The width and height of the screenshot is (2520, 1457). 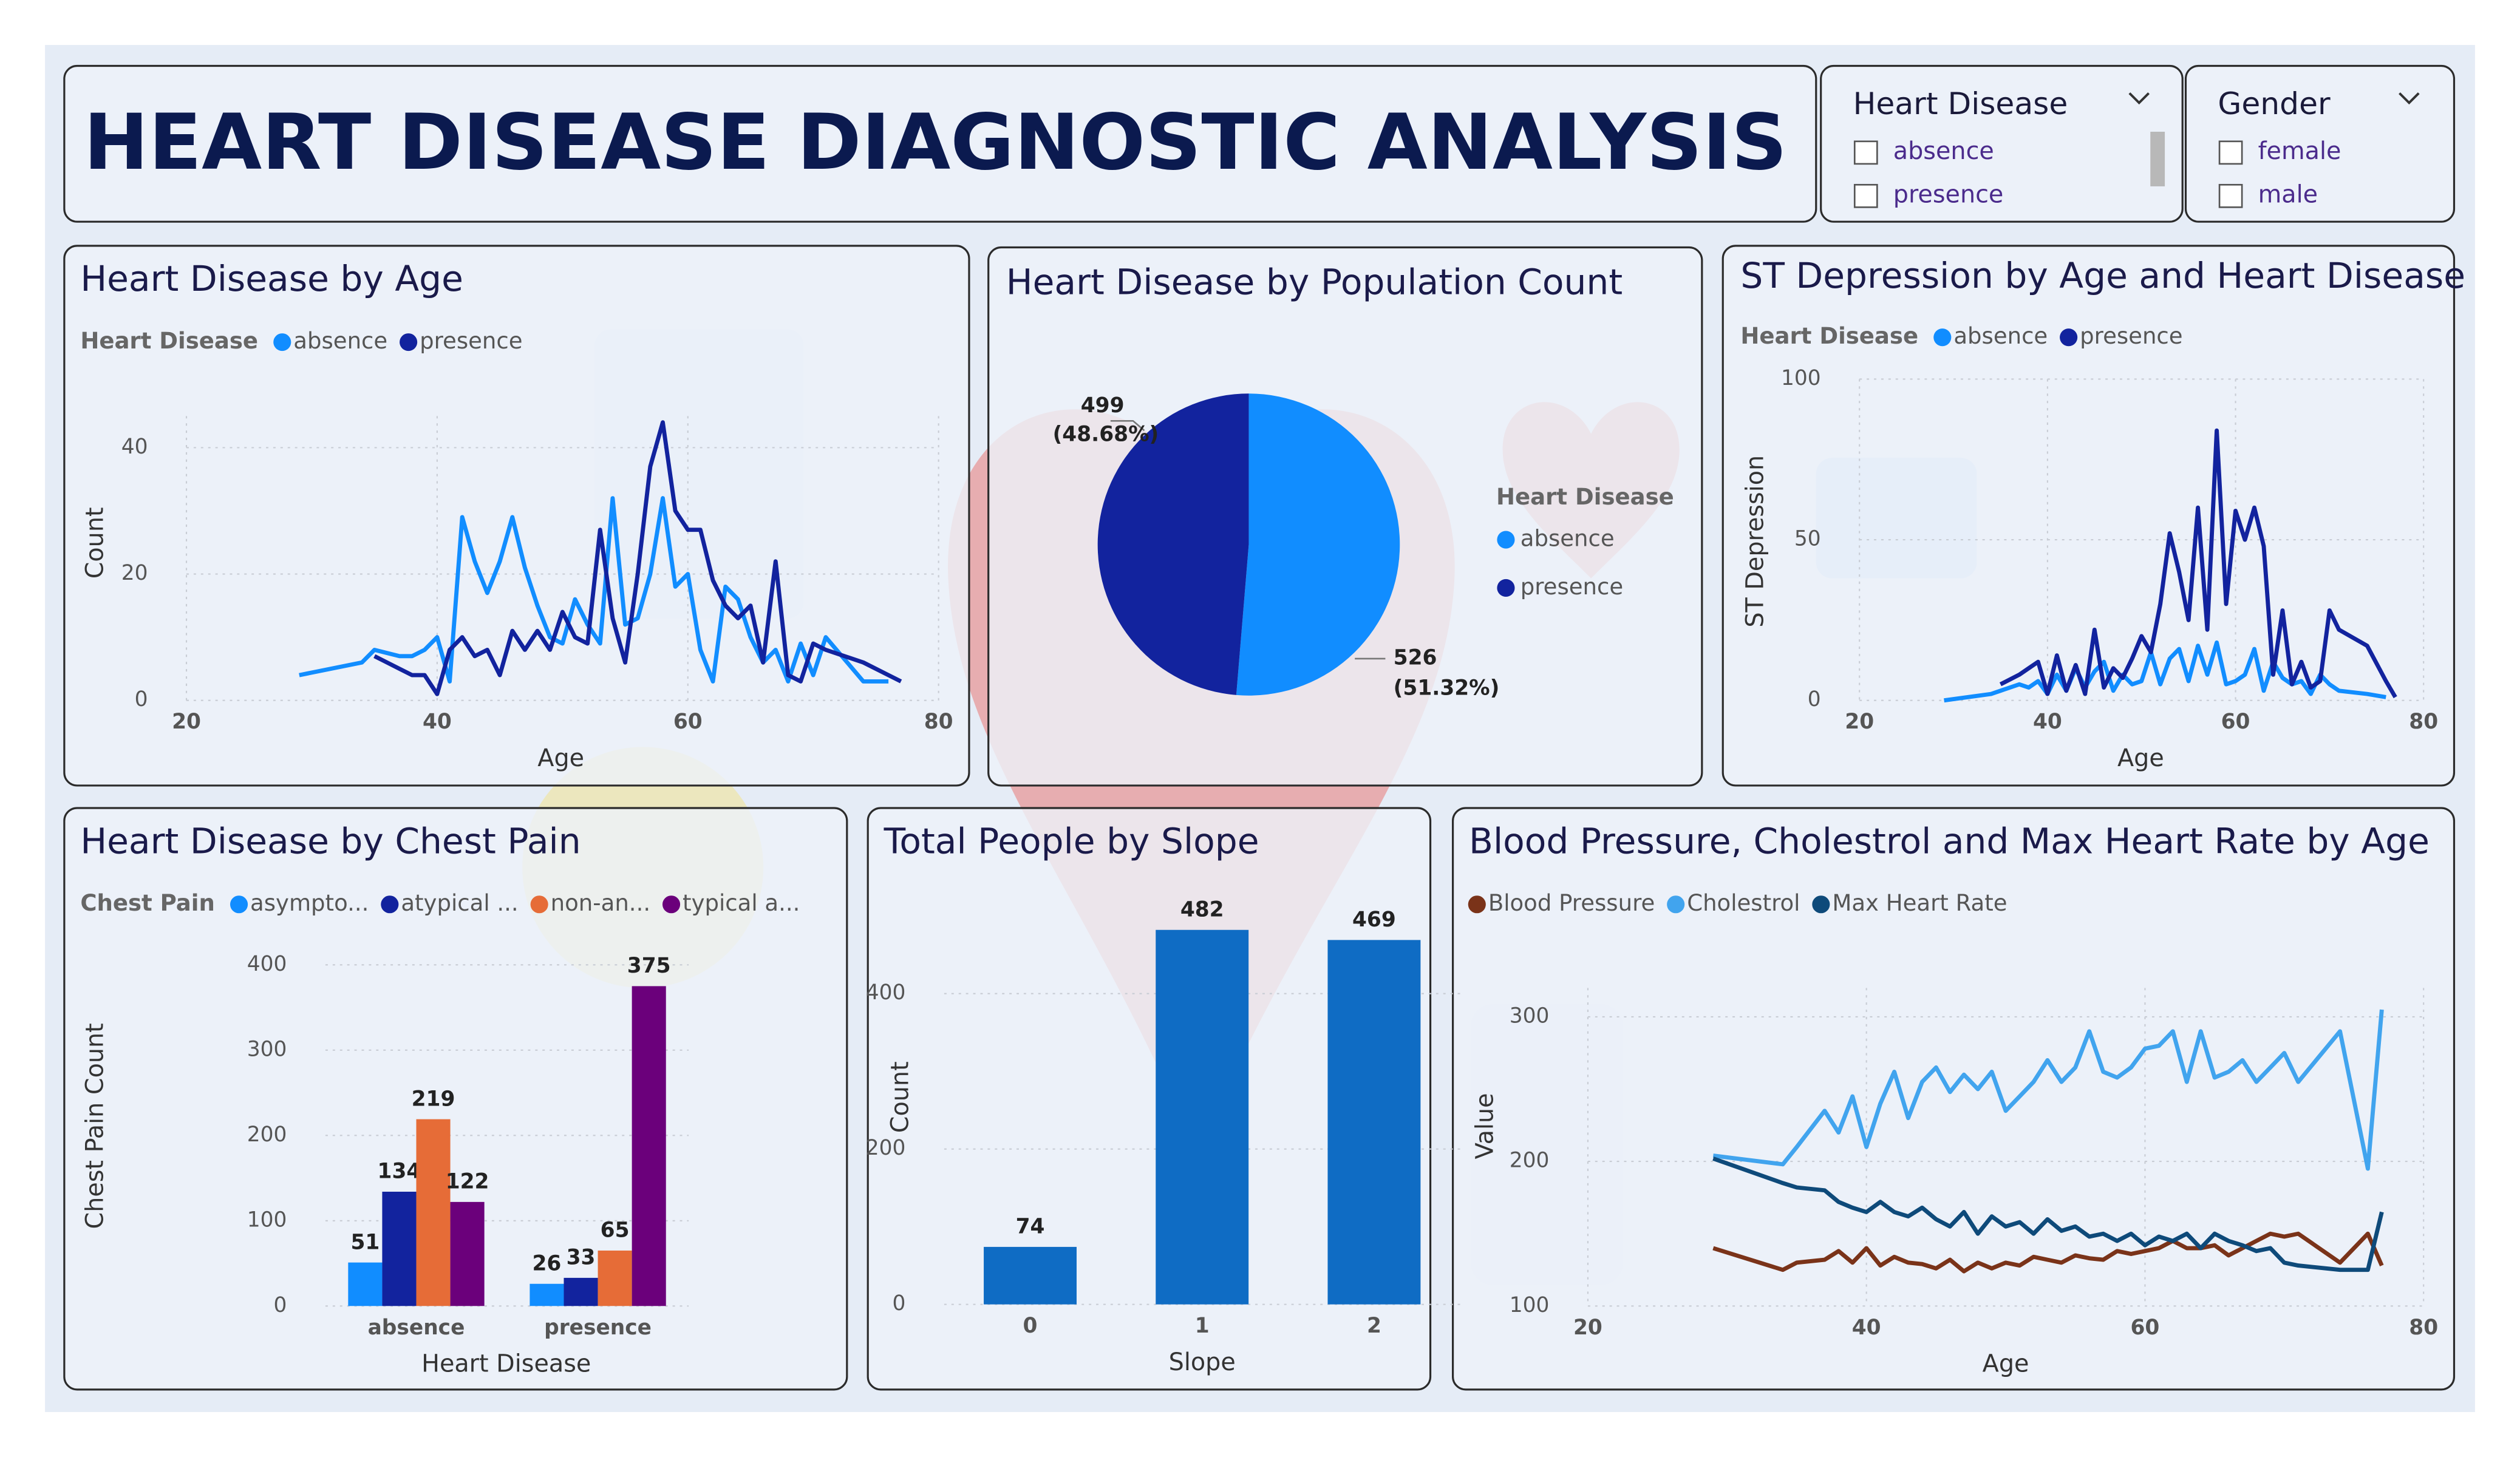 I want to click on slicer-scrollbar, so click(x=2157, y=158).